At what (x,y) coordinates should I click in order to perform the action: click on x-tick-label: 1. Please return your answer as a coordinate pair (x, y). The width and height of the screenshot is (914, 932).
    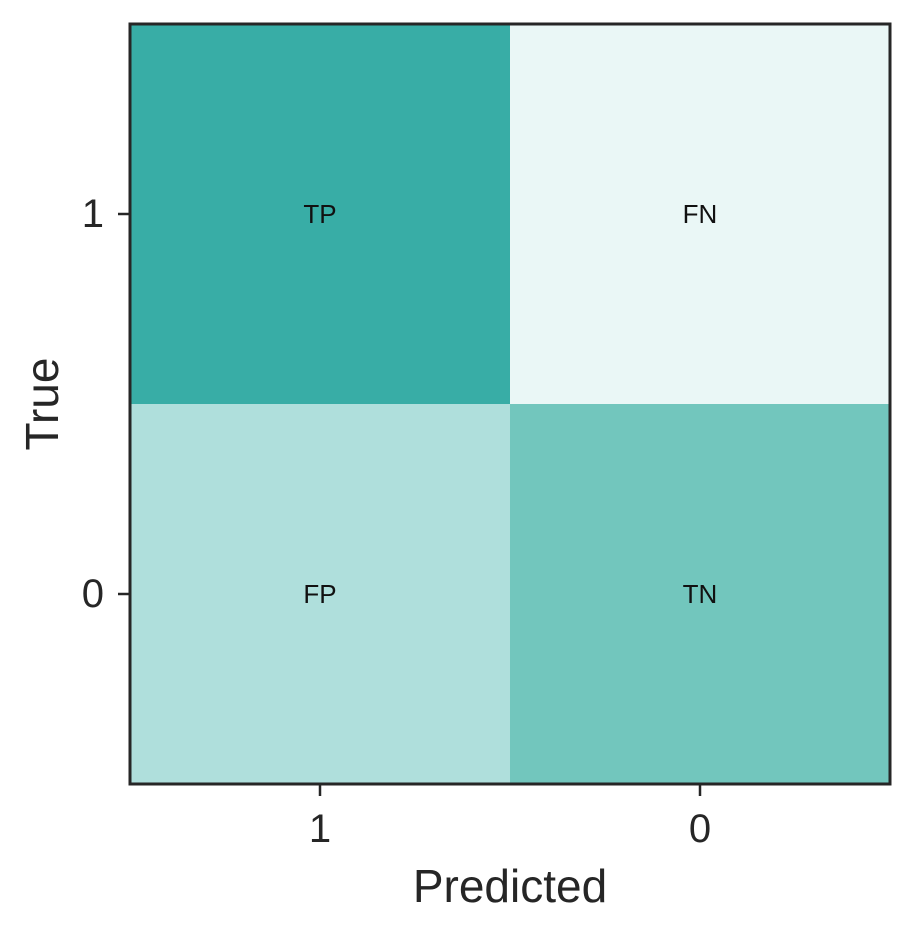
    Looking at the image, I should click on (320, 829).